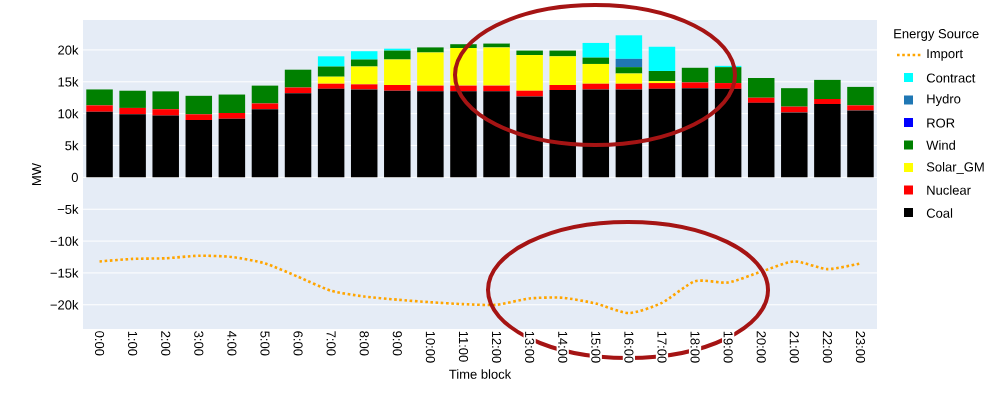 The width and height of the screenshot is (1007, 401). I want to click on x-tick-label: 8:00, so click(364, 343).